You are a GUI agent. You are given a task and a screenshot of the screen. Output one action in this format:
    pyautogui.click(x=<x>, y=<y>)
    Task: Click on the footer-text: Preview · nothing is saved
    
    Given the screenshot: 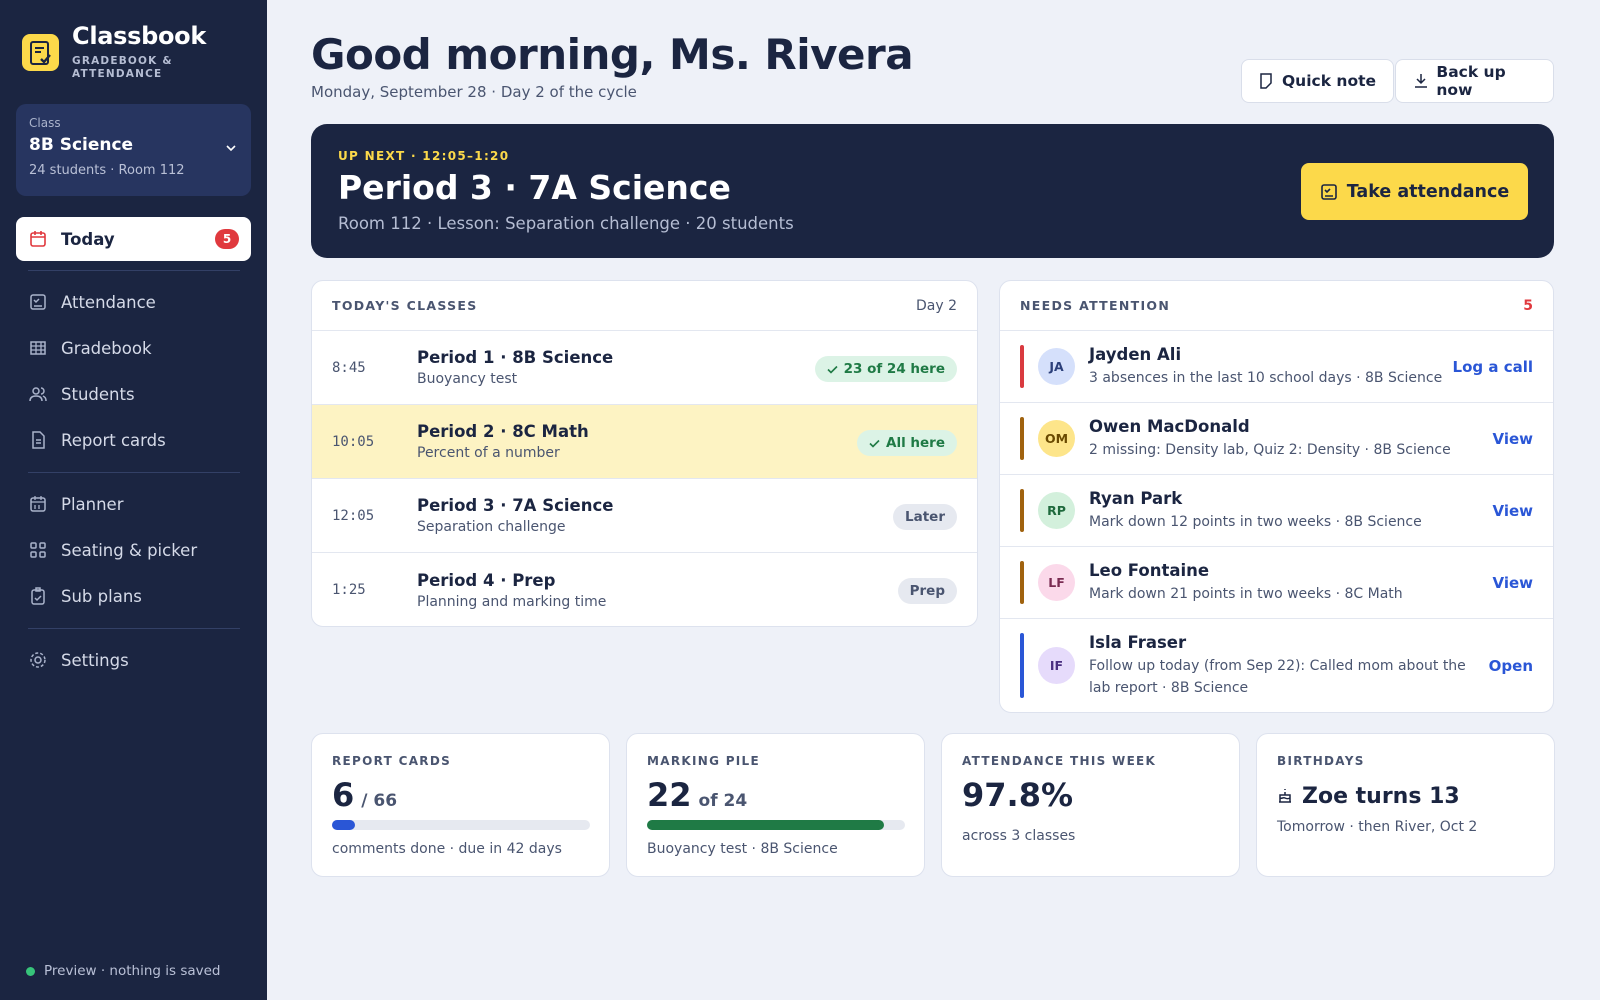 What is the action you would take?
    pyautogui.click(x=132, y=971)
    